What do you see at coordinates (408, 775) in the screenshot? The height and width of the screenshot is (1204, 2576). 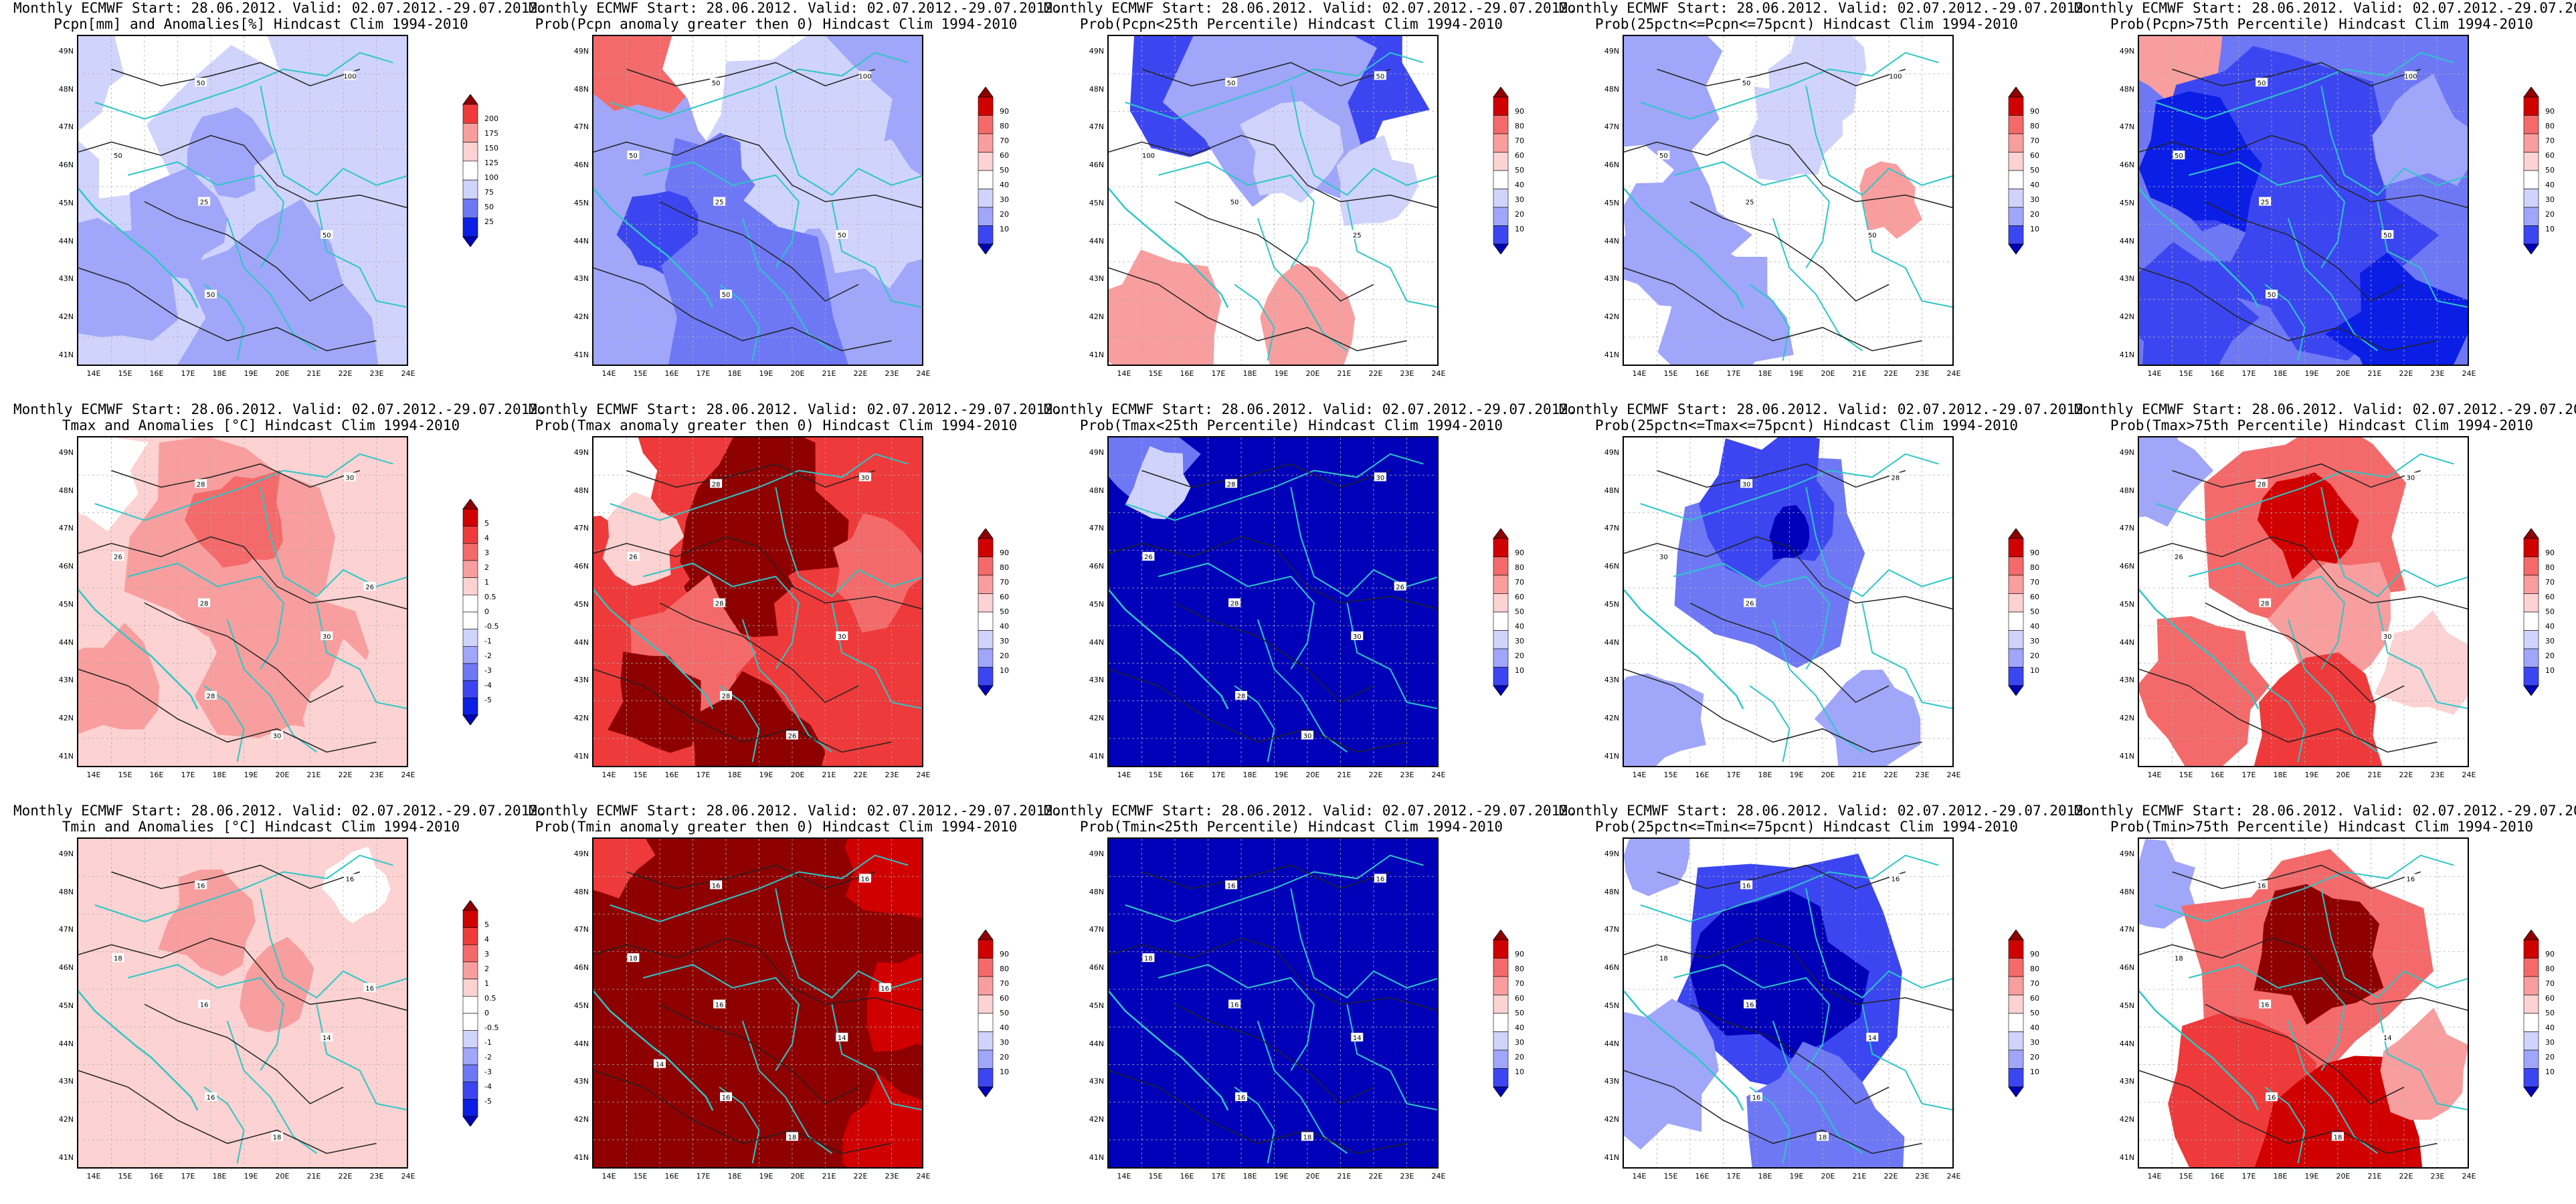 I see `lon-tick-label: 24E` at bounding box center [408, 775].